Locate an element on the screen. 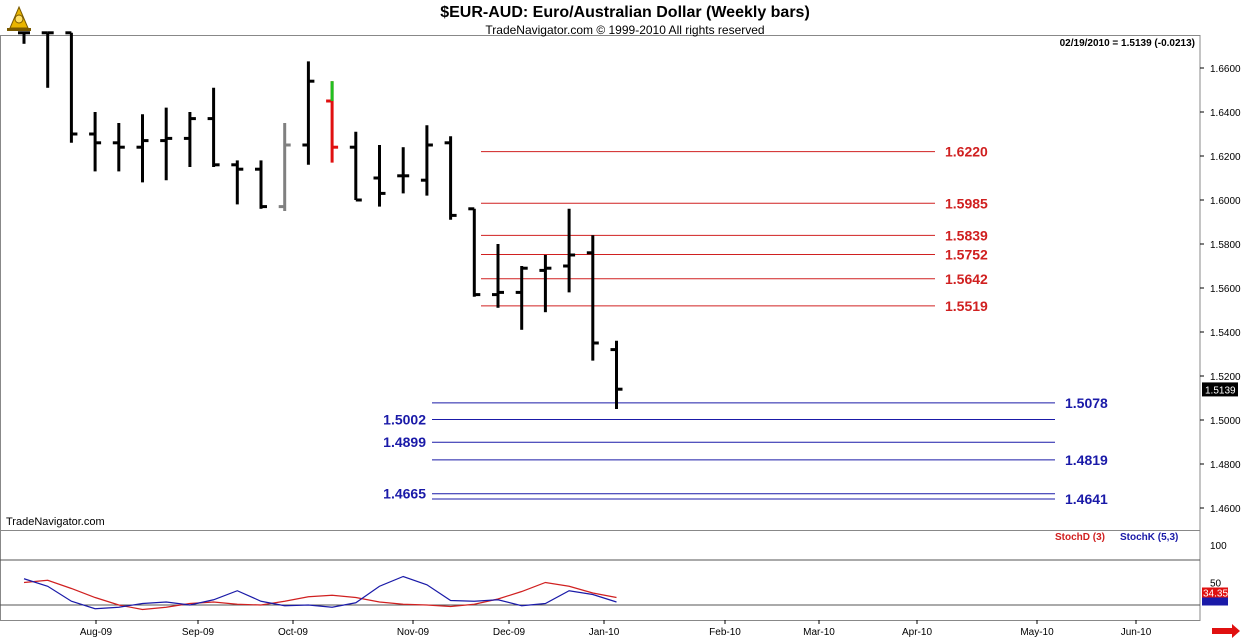 This screenshot has height=643, width=1250. price-tick-label-7: 1.5200 is located at coordinates (1225, 377).